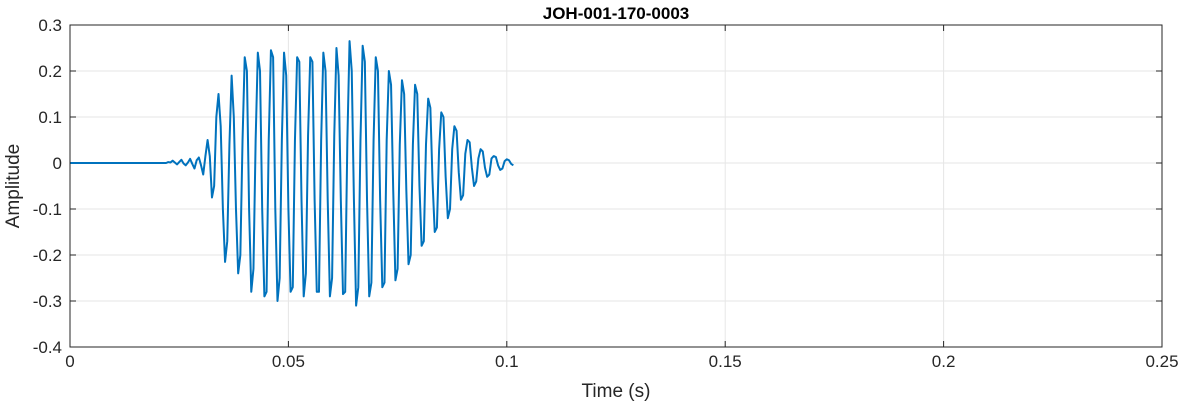 The image size is (1182, 409). I want to click on x-tick-label: 0, so click(69, 361).